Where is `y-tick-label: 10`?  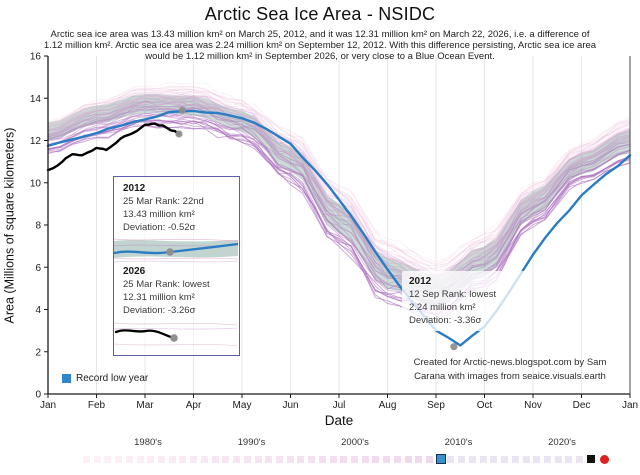 y-tick-label: 10 is located at coordinates (36, 183).